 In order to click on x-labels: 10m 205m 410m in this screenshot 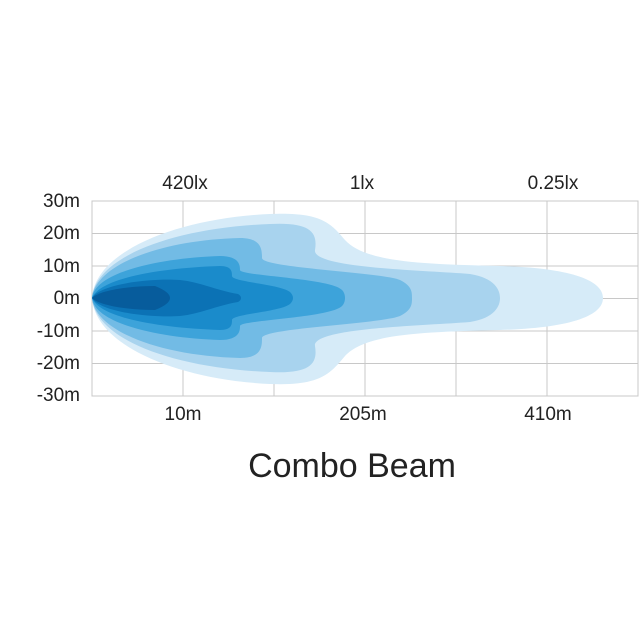, I will do `click(368, 414)`.